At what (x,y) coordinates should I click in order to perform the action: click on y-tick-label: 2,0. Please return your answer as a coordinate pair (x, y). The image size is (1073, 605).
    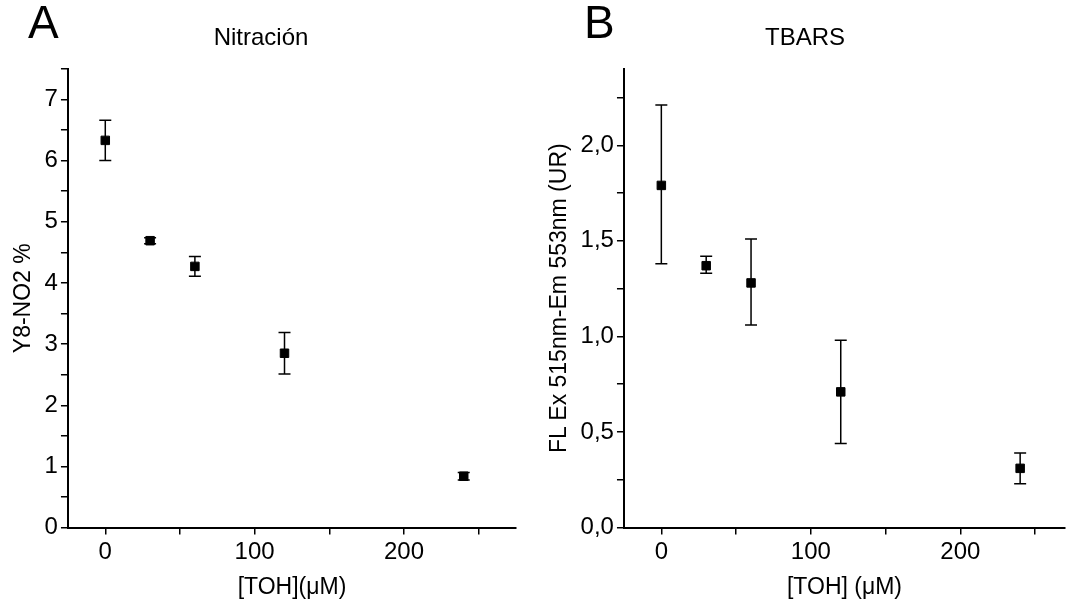
    Looking at the image, I should click on (597, 143).